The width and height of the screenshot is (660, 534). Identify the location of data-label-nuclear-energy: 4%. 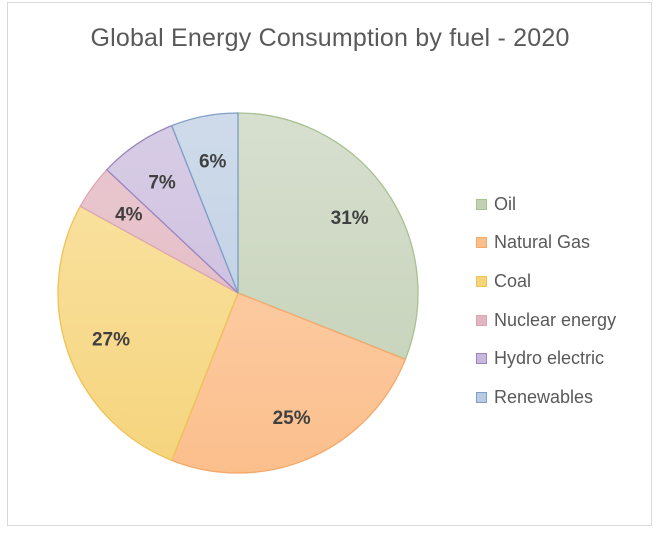
(129, 215).